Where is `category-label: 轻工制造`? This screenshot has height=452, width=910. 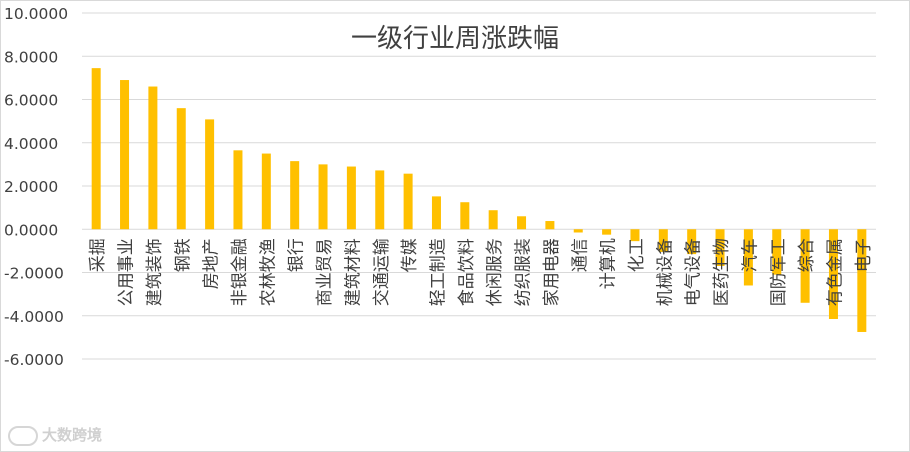 category-label: 轻工制造 is located at coordinates (438, 272).